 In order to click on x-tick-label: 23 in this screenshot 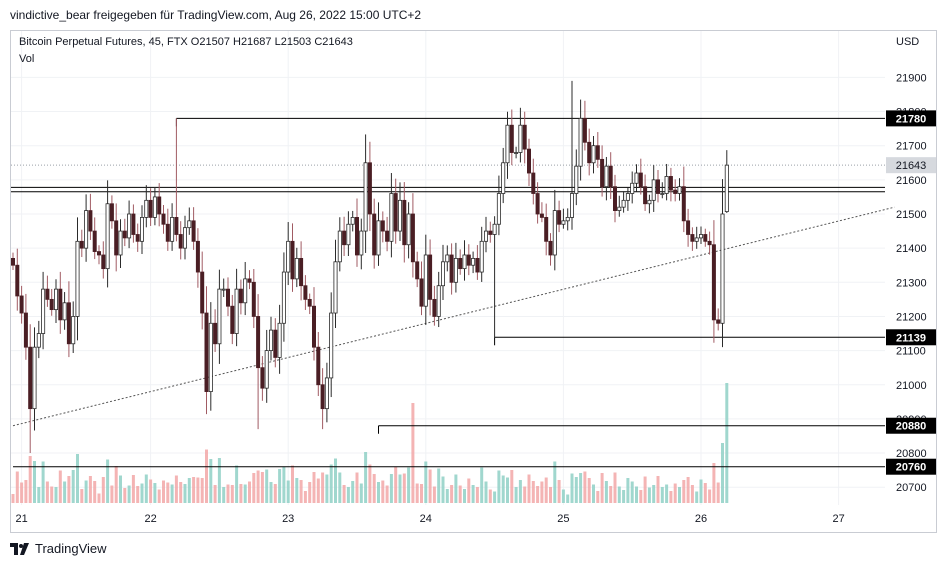, I will do `click(288, 519)`.